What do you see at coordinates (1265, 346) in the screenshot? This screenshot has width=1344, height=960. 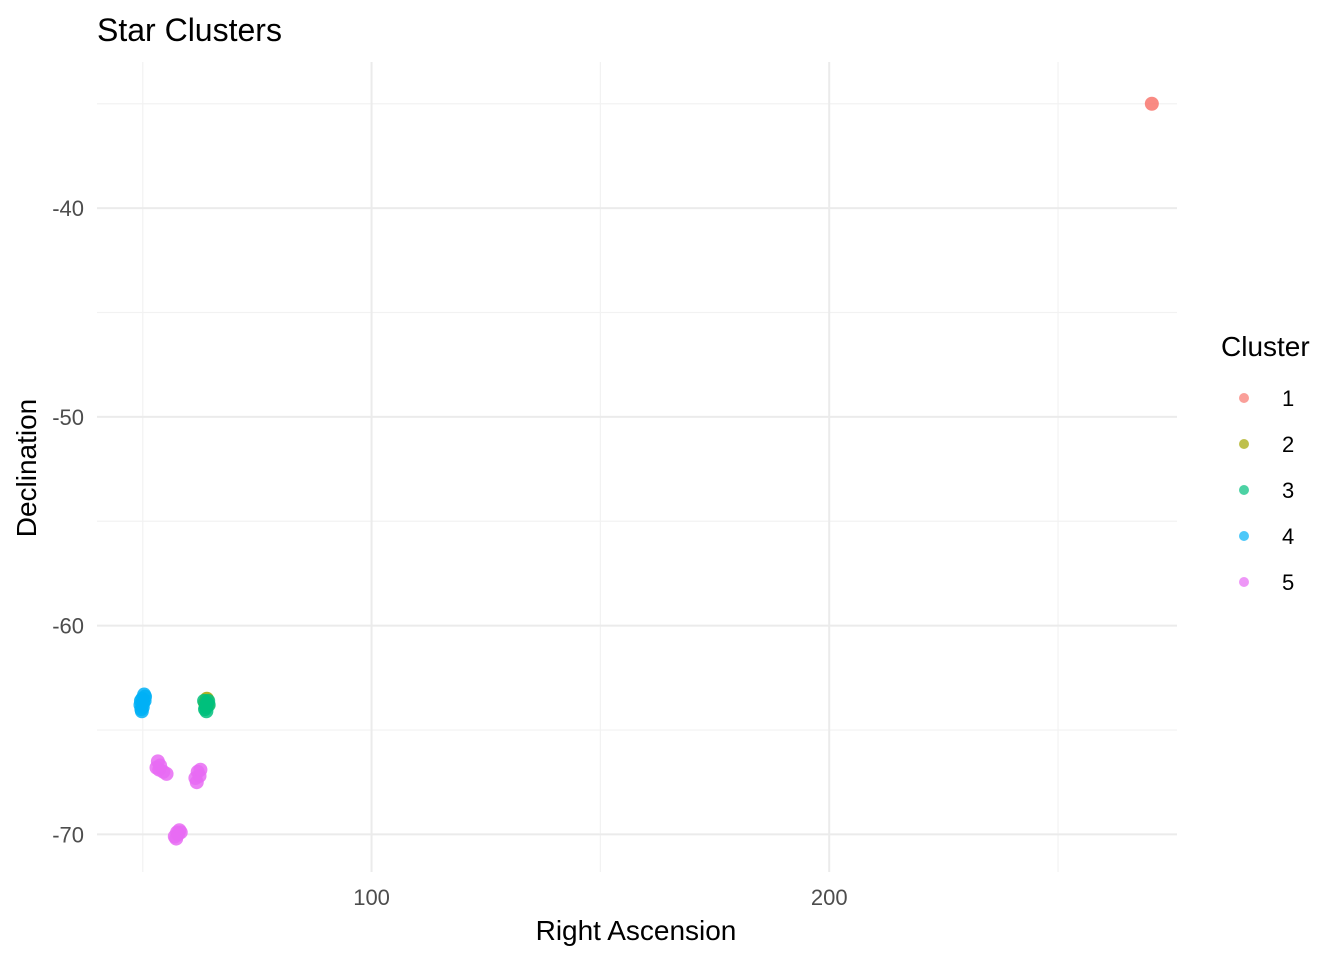 I see `legend-title: Cluster` at bounding box center [1265, 346].